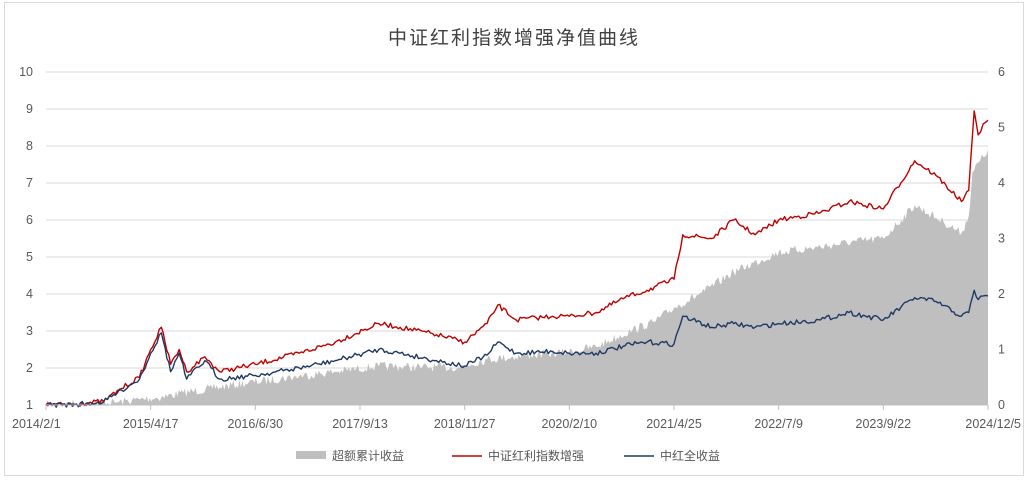  I want to click on legend-item: 超额累计收益, so click(350, 455).